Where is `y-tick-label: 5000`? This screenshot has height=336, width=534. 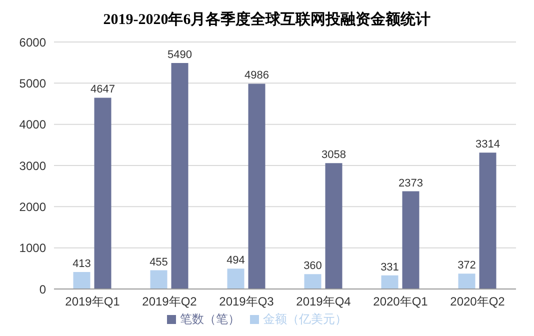
y-tick-label: 5000 is located at coordinates (32, 83).